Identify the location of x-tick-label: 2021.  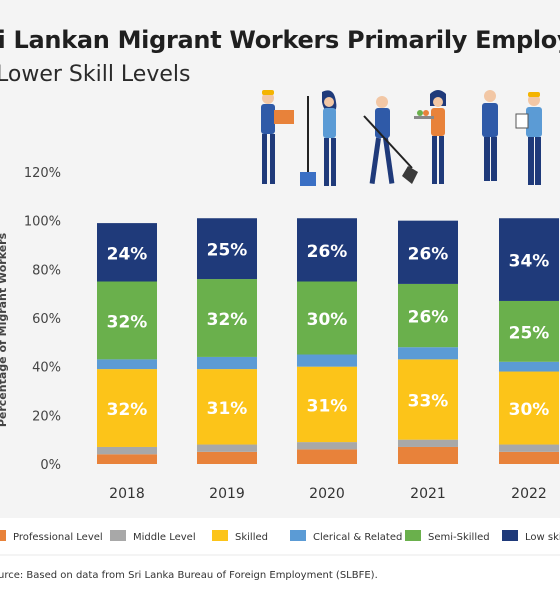
(428, 494).